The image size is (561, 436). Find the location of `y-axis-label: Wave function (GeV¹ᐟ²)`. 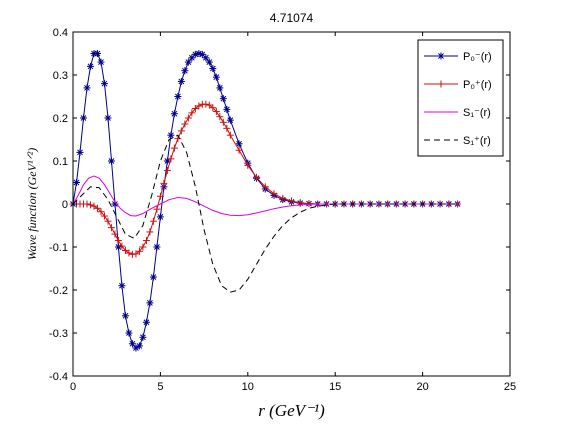

y-axis-label: Wave function (GeV¹ᐟ²) is located at coordinates (32, 204).